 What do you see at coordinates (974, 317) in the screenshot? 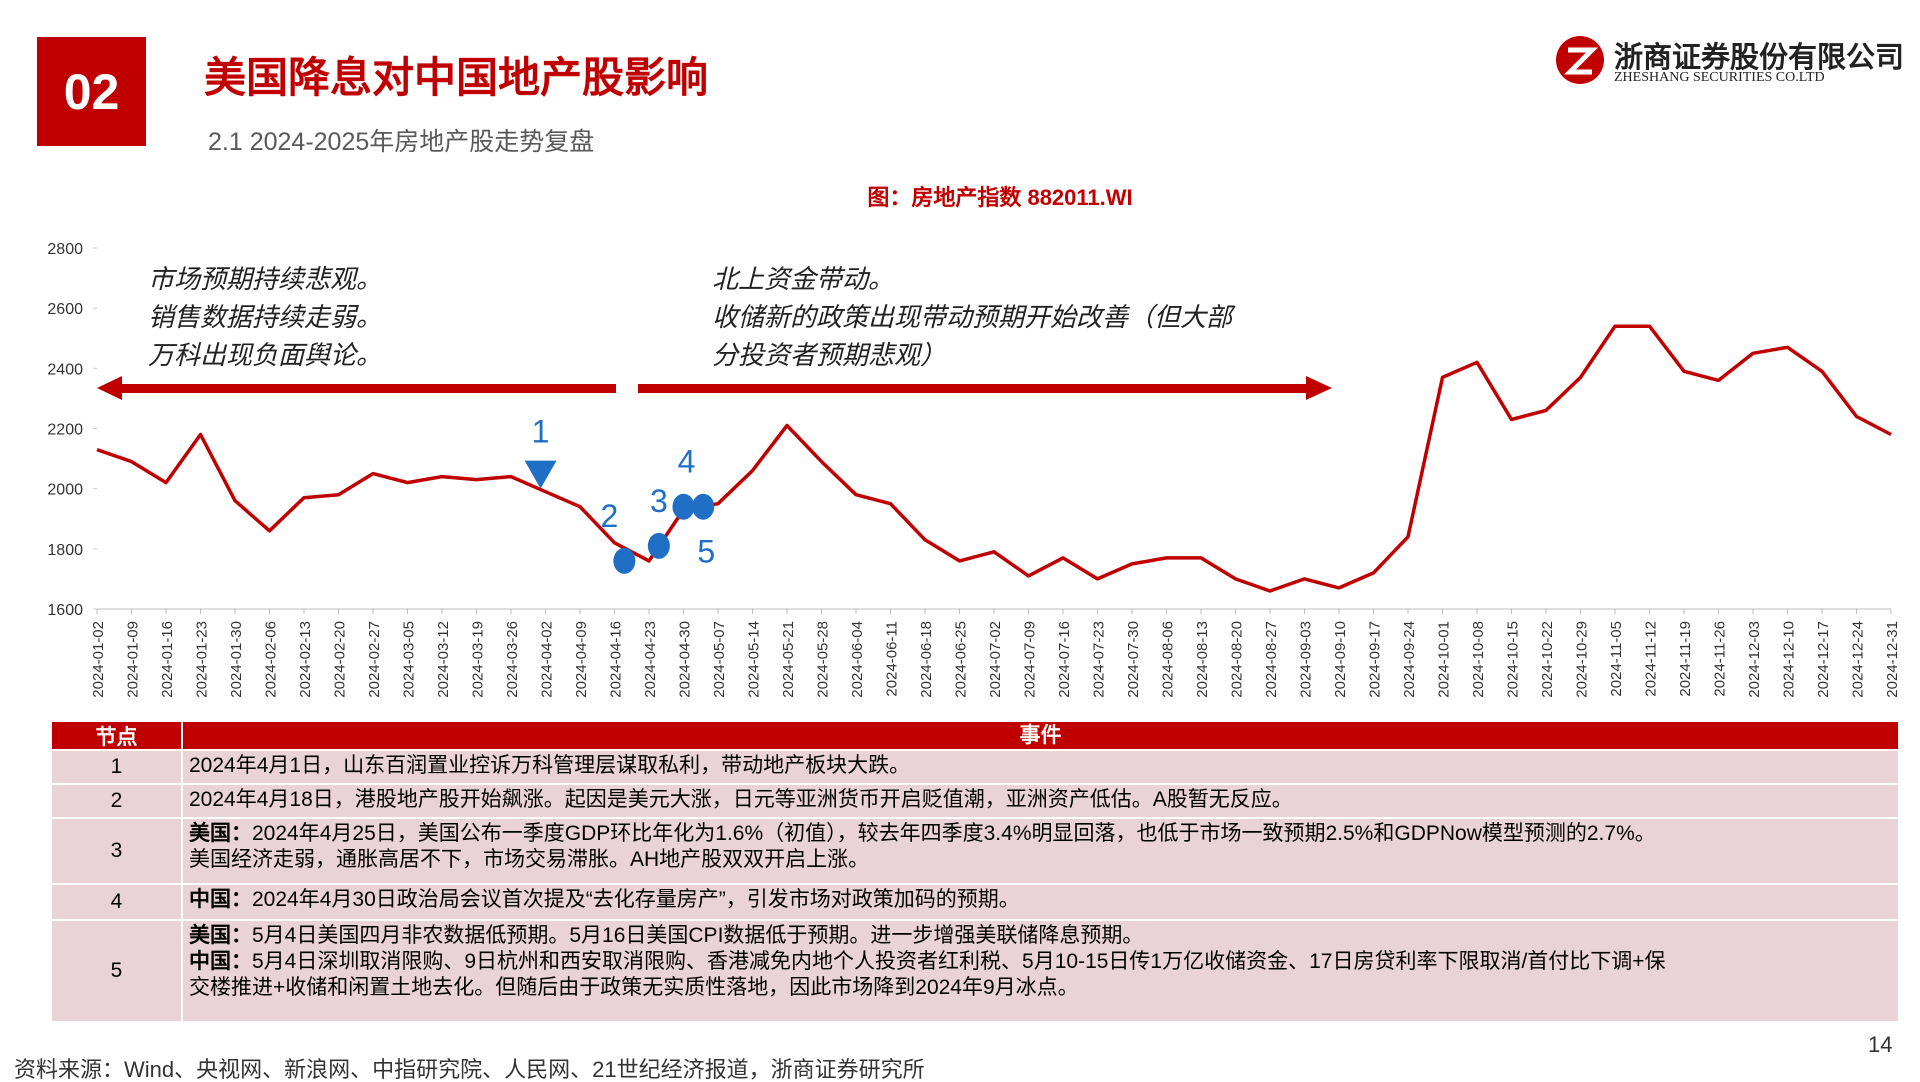
I see `annotation: 收储新的政策出现带动预期开始改善（但大部` at bounding box center [974, 317].